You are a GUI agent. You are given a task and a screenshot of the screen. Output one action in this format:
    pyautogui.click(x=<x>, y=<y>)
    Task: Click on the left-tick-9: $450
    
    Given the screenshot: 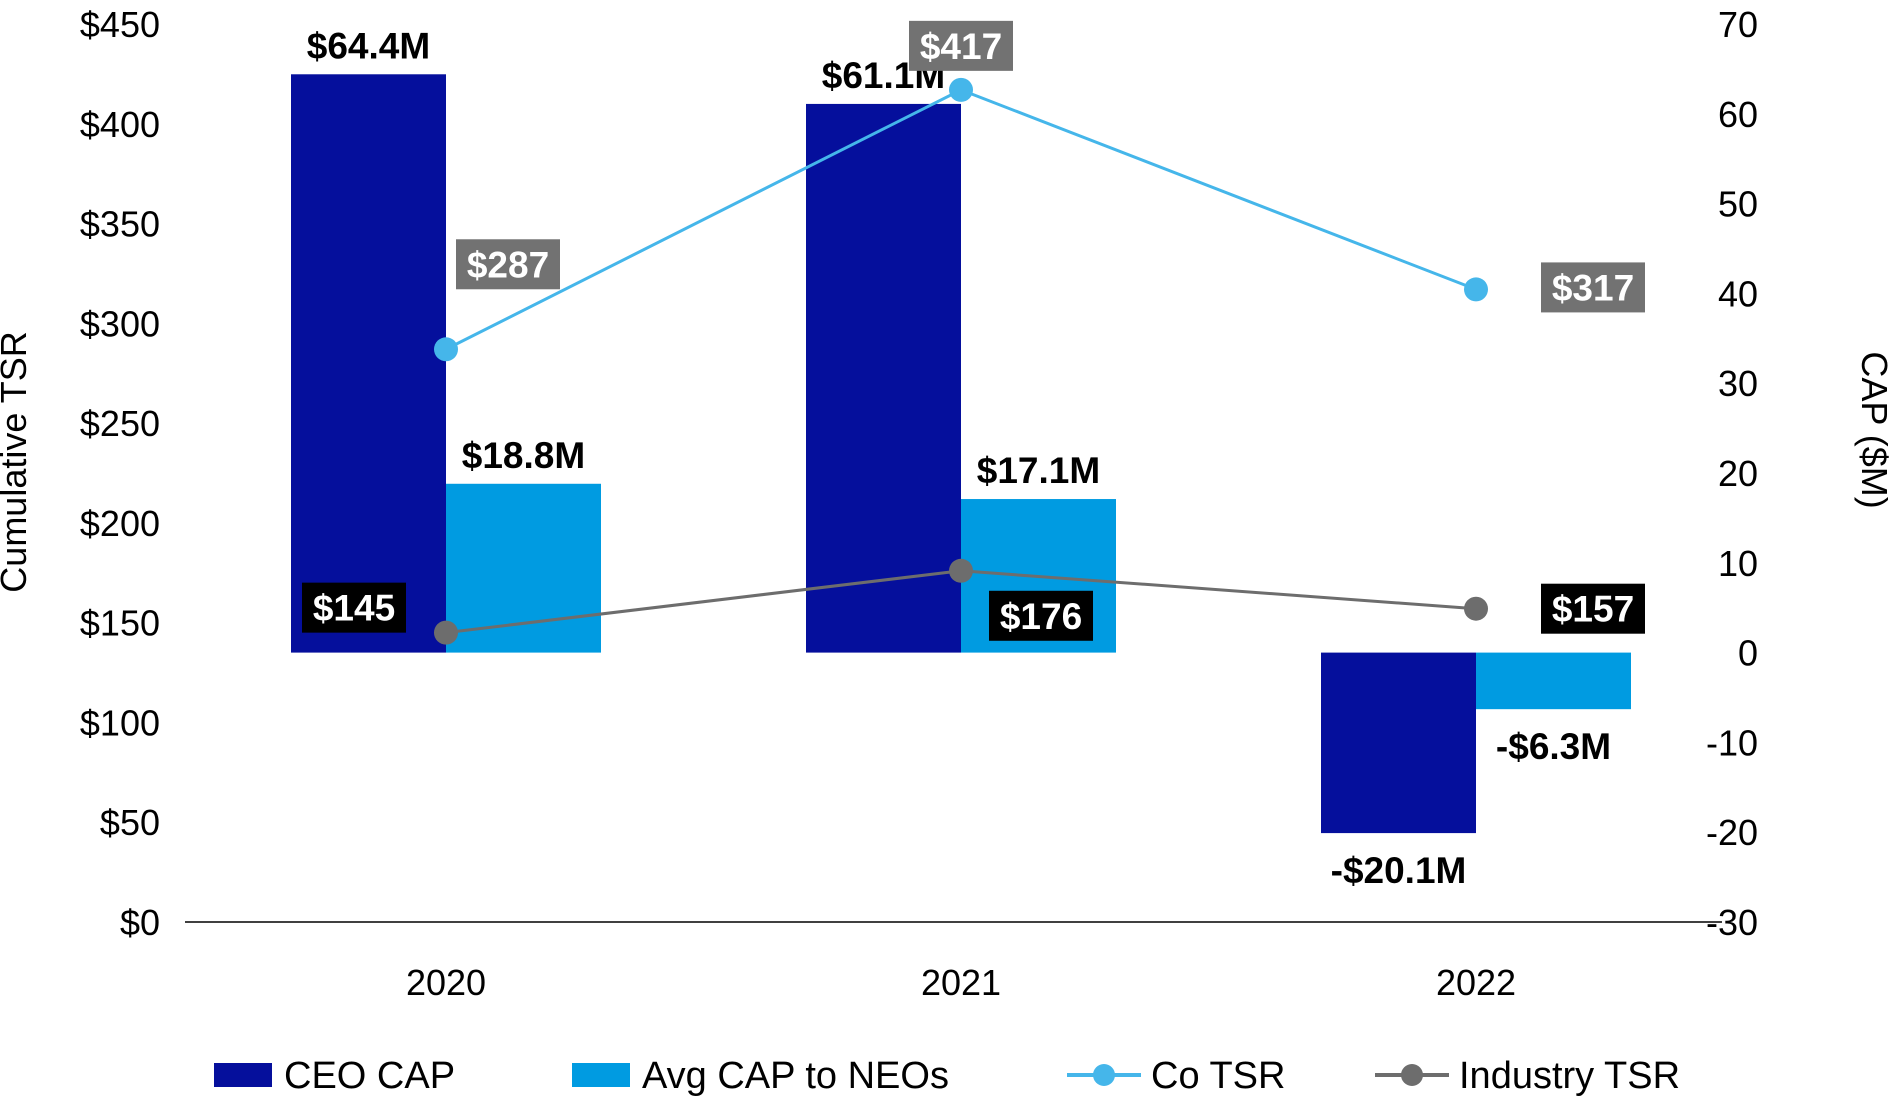 What is the action you would take?
    pyautogui.click(x=120, y=24)
    